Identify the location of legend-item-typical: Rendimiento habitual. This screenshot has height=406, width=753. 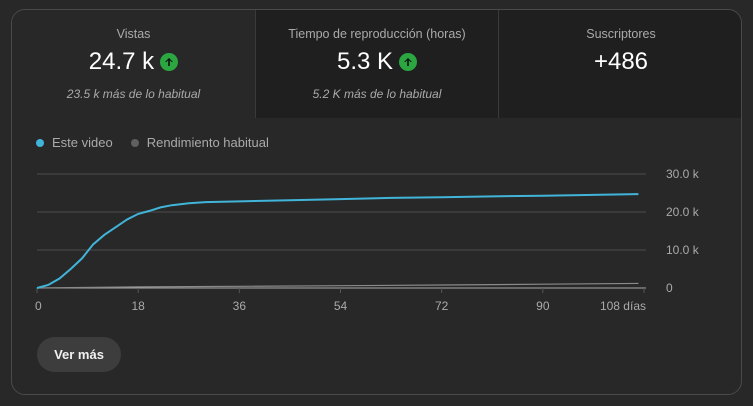
(199, 142).